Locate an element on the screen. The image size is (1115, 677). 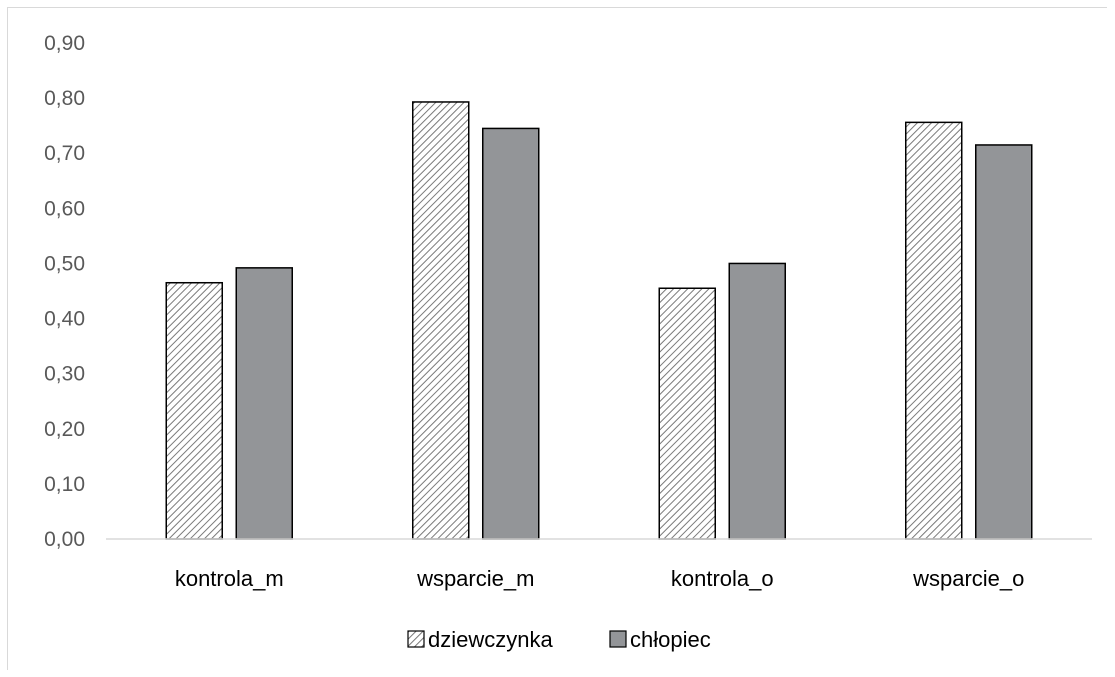
bar-chłopiec-kontrola_m is located at coordinates (264, 403).